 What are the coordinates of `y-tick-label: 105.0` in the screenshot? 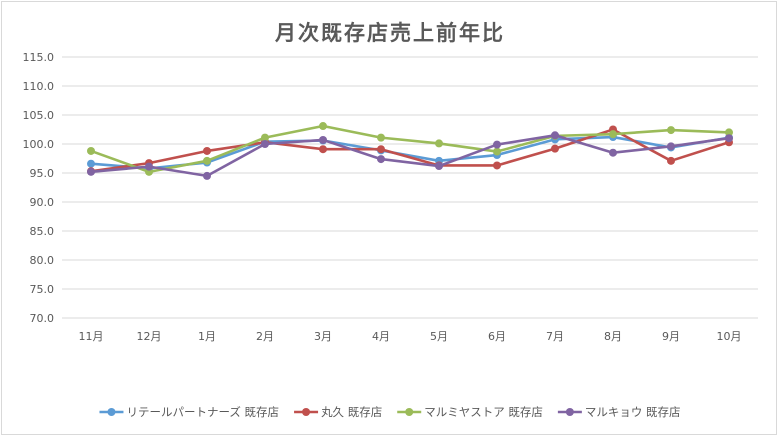 It's located at (39, 115).